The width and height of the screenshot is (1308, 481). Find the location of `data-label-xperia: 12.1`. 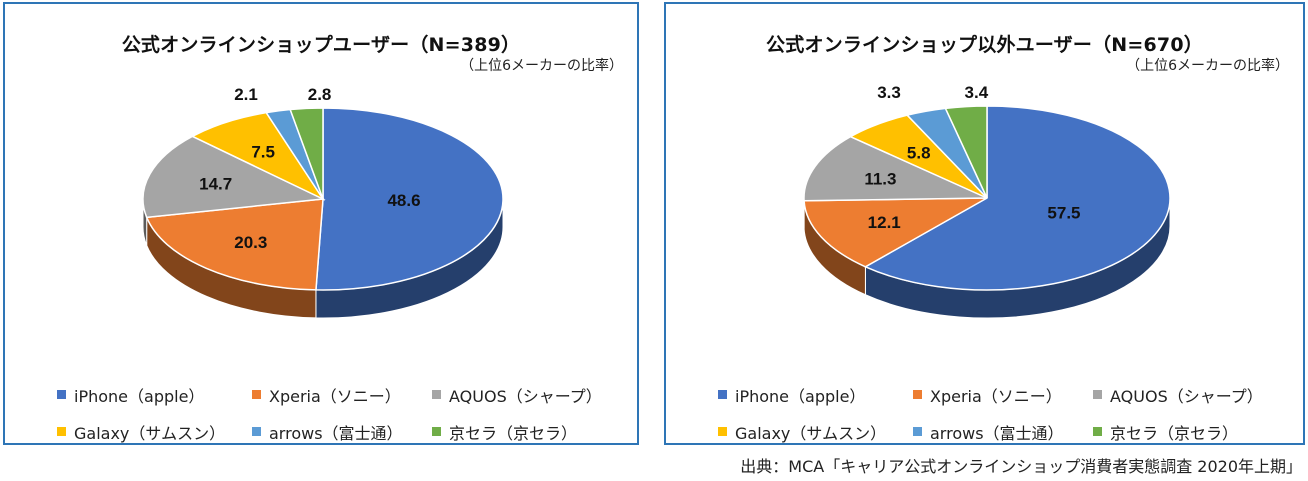

data-label-xperia: 12.1 is located at coordinates (884, 222).